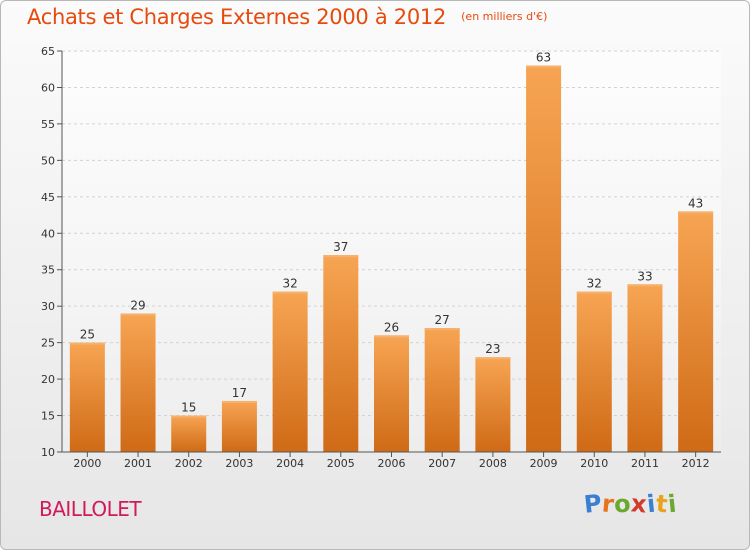  I want to click on y-tick-label: 40, so click(48, 233).